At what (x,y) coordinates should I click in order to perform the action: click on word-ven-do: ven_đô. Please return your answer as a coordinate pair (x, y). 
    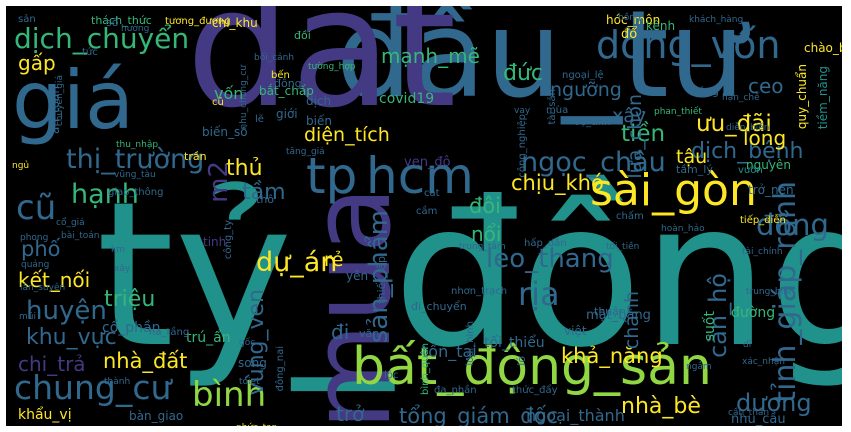
    Looking at the image, I should click on (427, 162).